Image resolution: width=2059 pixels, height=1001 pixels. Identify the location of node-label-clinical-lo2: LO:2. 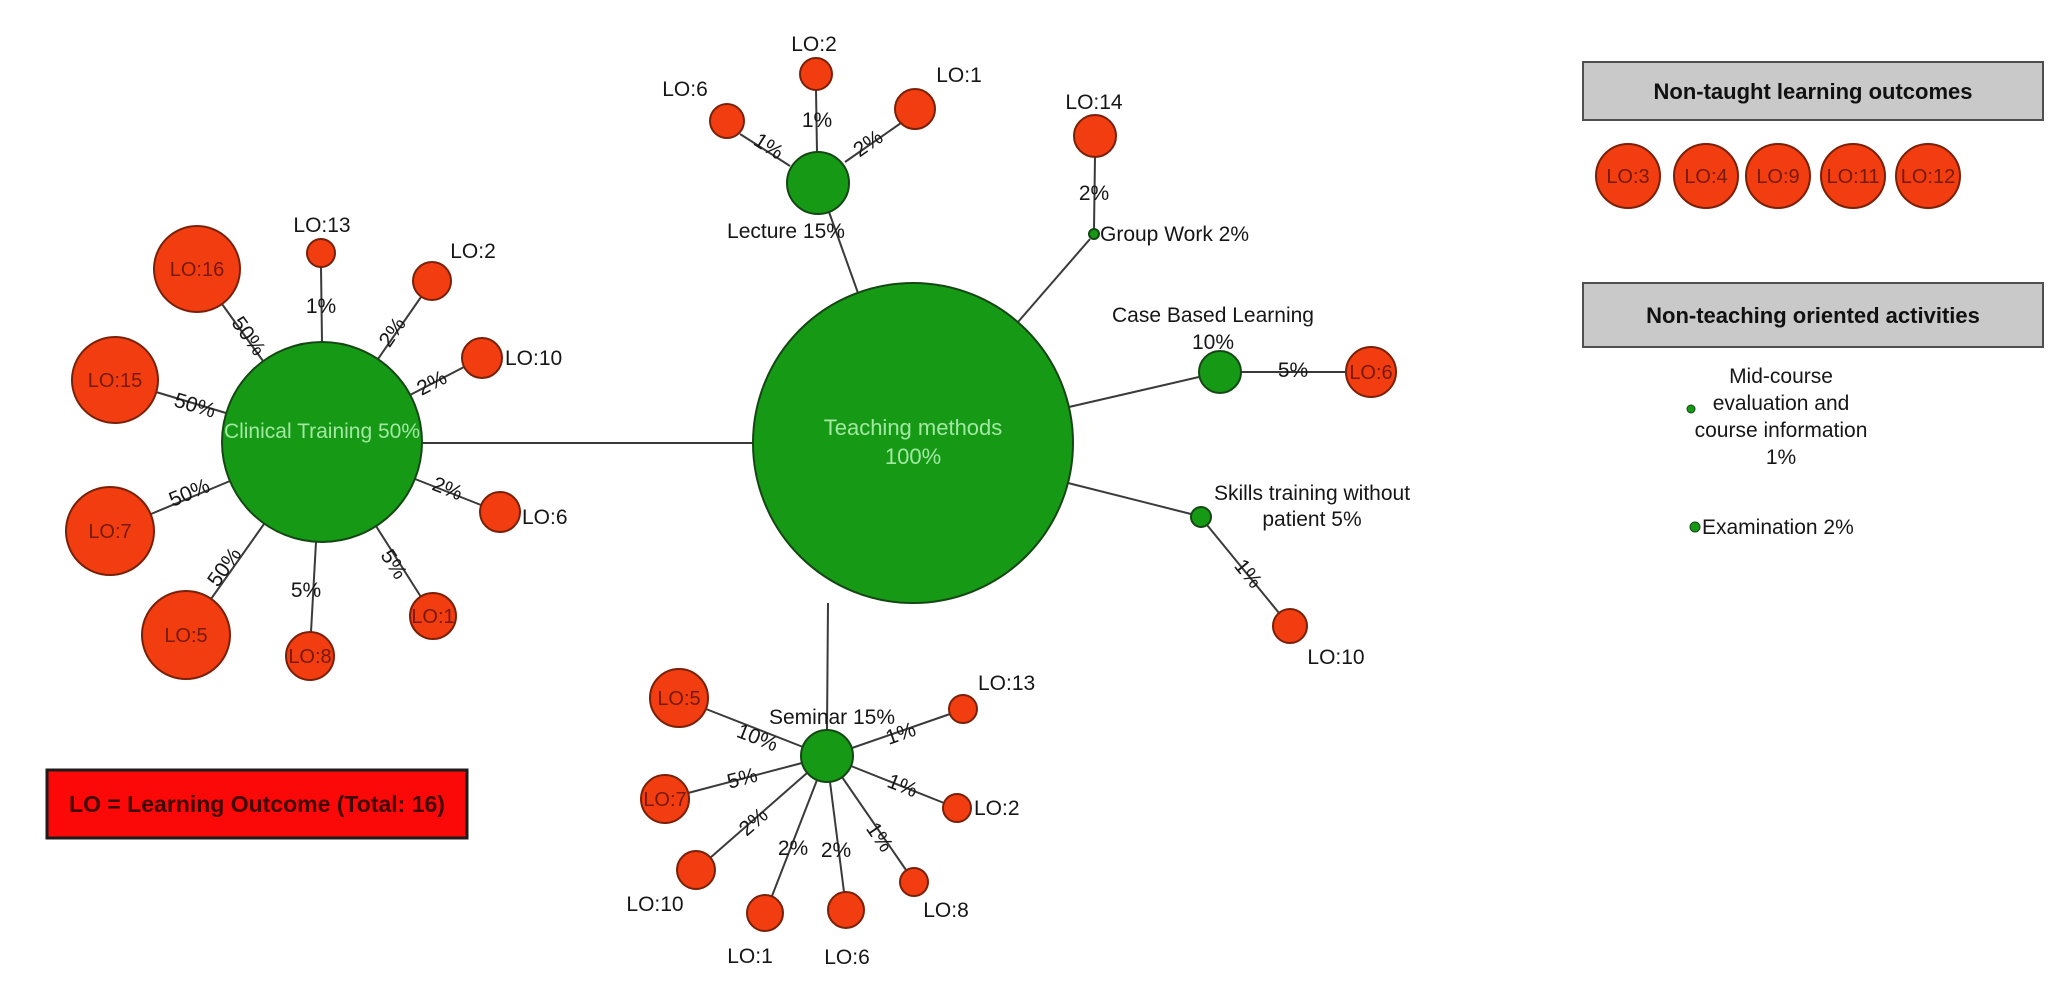
(473, 251).